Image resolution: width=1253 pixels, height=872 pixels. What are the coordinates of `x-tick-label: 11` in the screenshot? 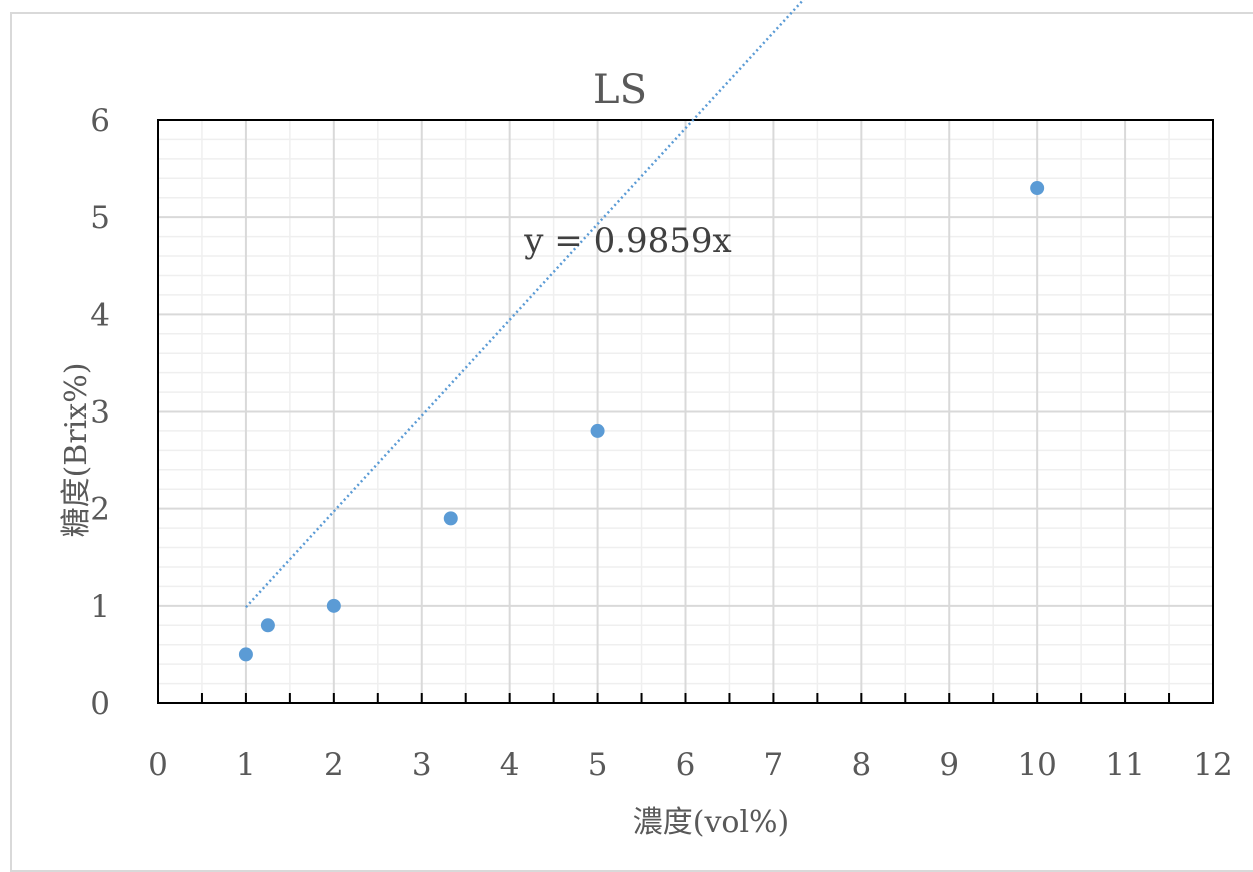 It's located at (1124, 765).